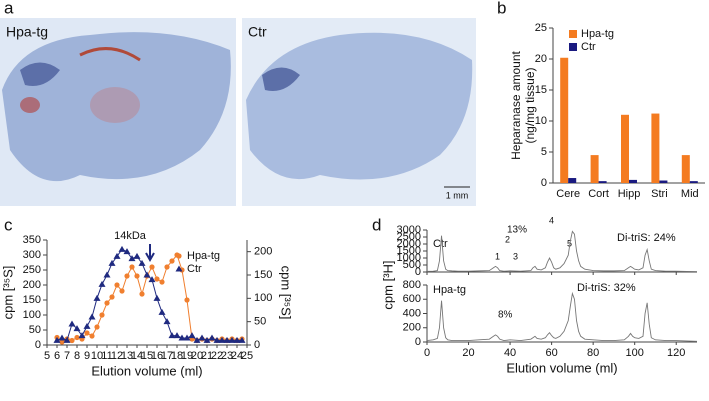 This screenshot has width=709, height=401. I want to click on annotation: 4, so click(551, 220).